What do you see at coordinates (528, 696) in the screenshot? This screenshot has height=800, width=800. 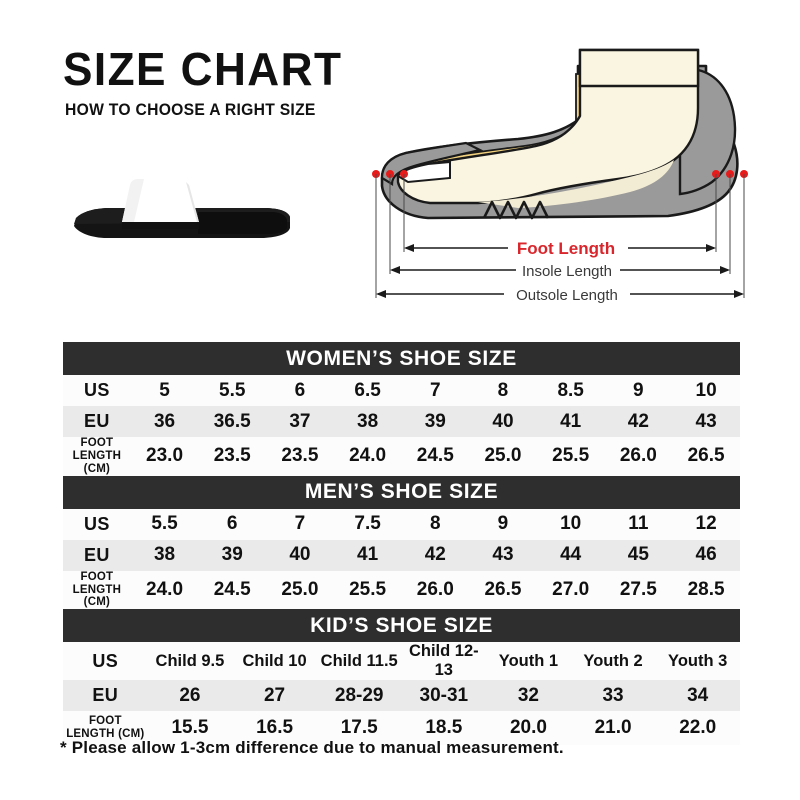 I see `table-cell: 32` at bounding box center [528, 696].